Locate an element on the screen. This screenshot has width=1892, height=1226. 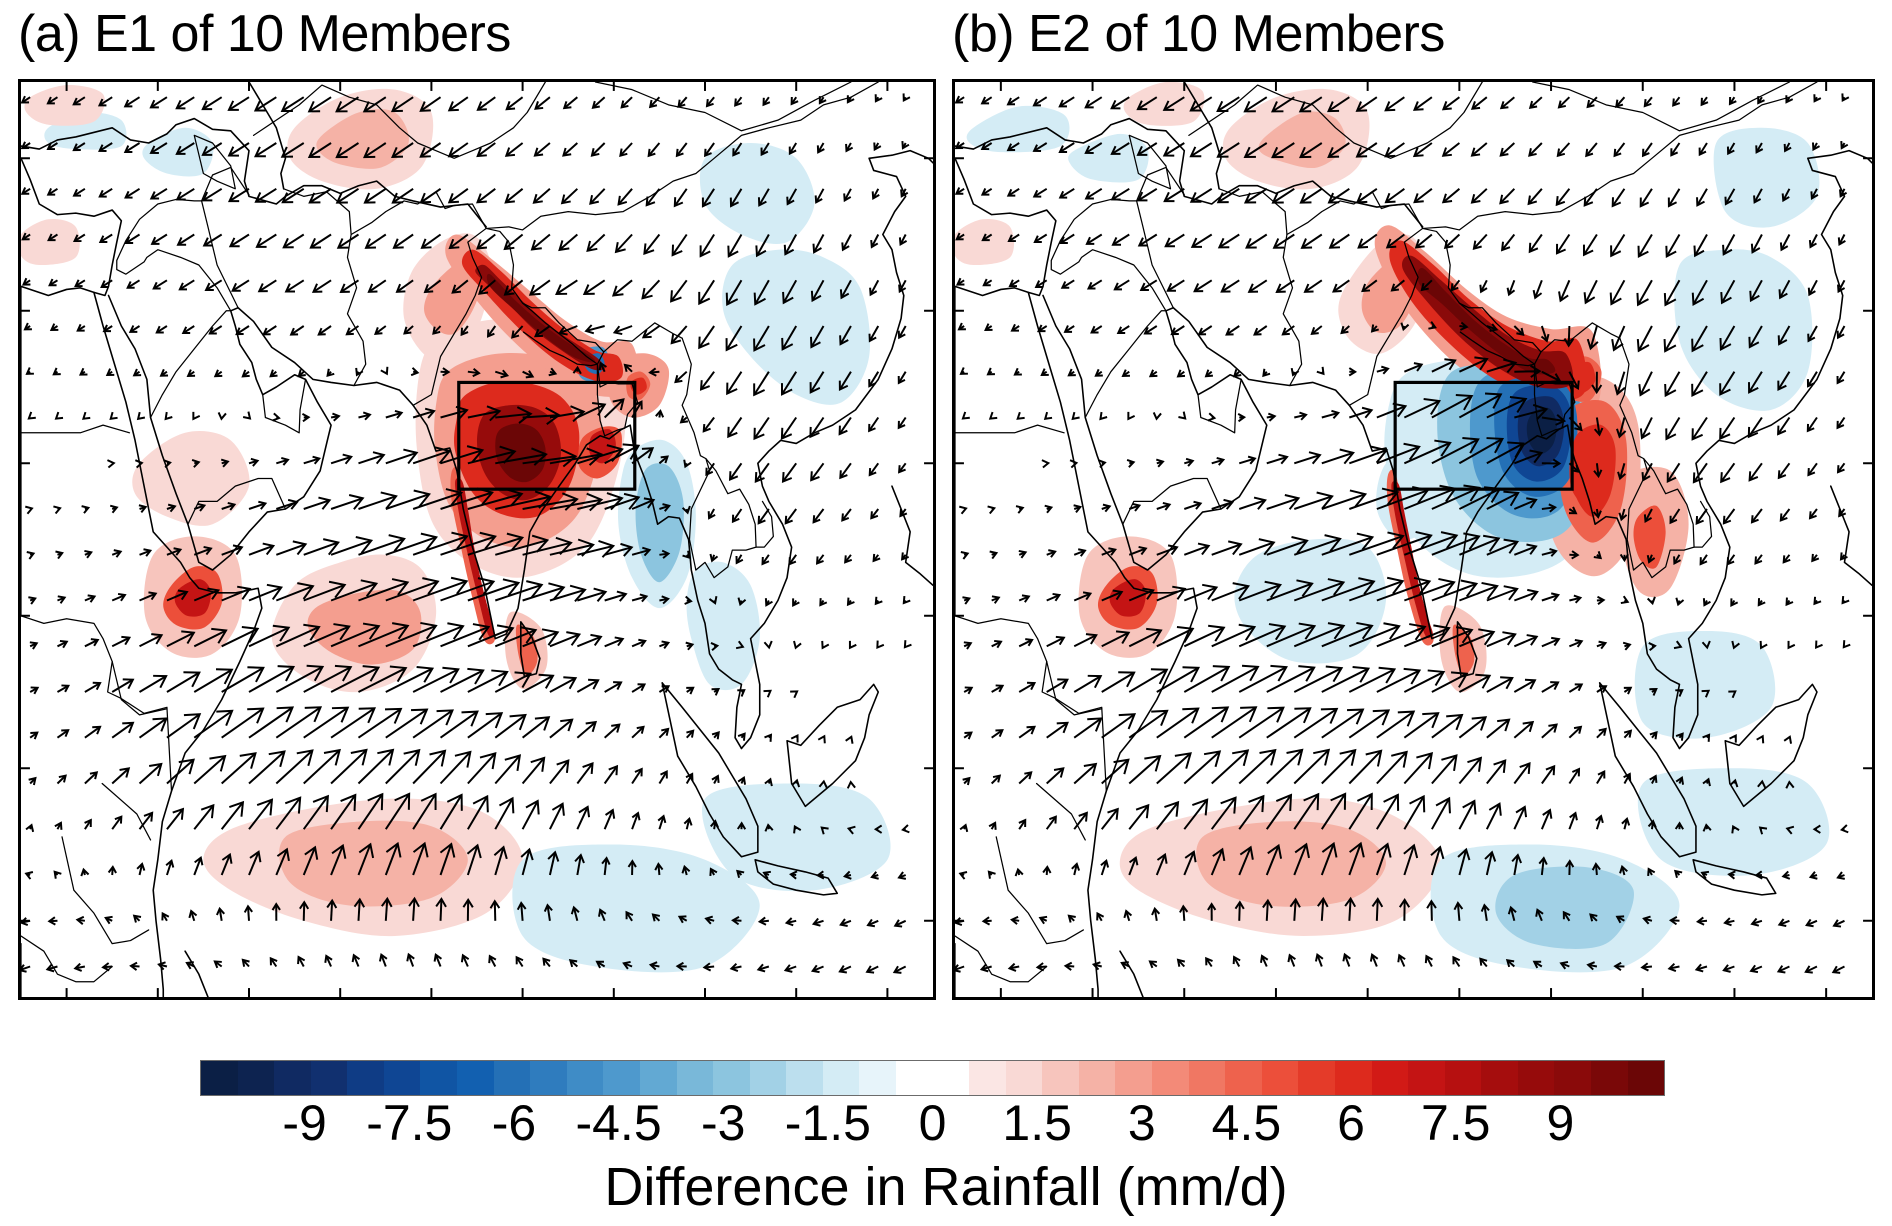
panel-a-title: (a) E1 of 10 Members is located at coordinates (264, 34).